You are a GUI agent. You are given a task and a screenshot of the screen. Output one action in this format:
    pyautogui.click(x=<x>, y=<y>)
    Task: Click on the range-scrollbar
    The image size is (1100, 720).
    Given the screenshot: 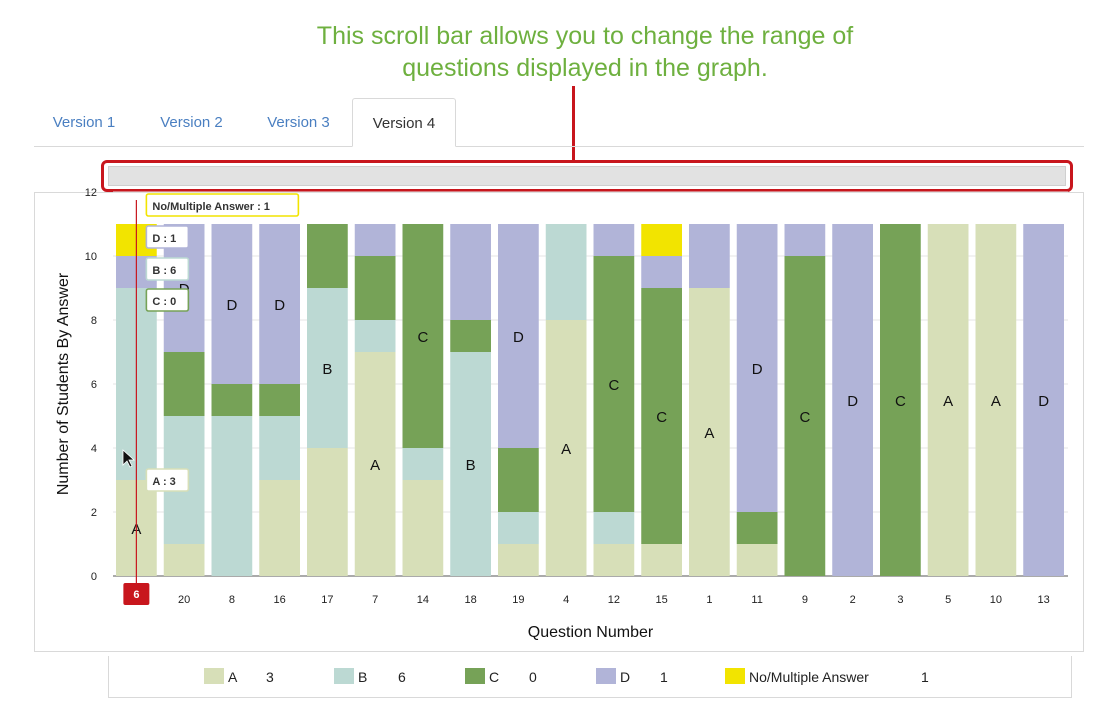 What is the action you would take?
    pyautogui.click(x=587, y=176)
    